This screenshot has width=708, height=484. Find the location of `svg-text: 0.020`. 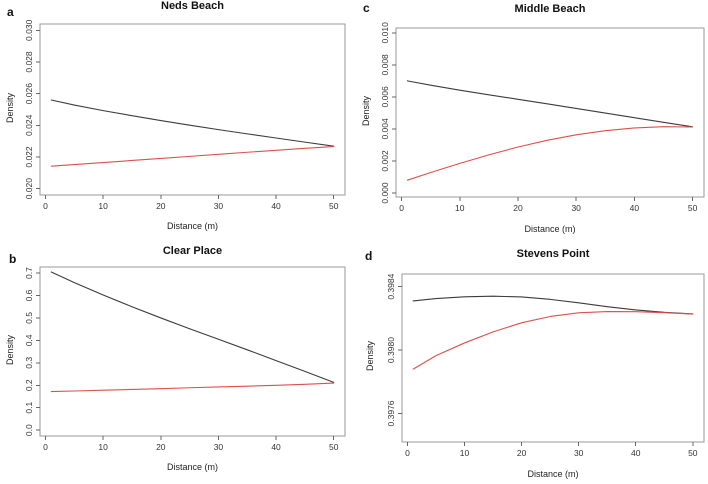

svg-text: 0.020 is located at coordinates (29, 189).